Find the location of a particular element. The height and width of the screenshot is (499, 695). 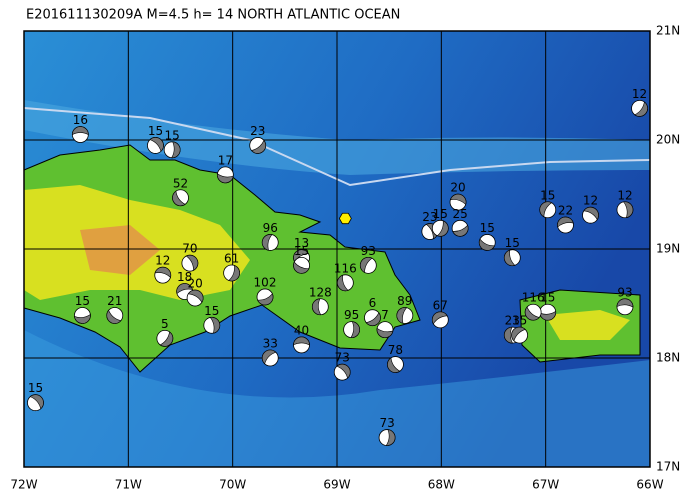

depth-label: 89 is located at coordinates (404, 301).